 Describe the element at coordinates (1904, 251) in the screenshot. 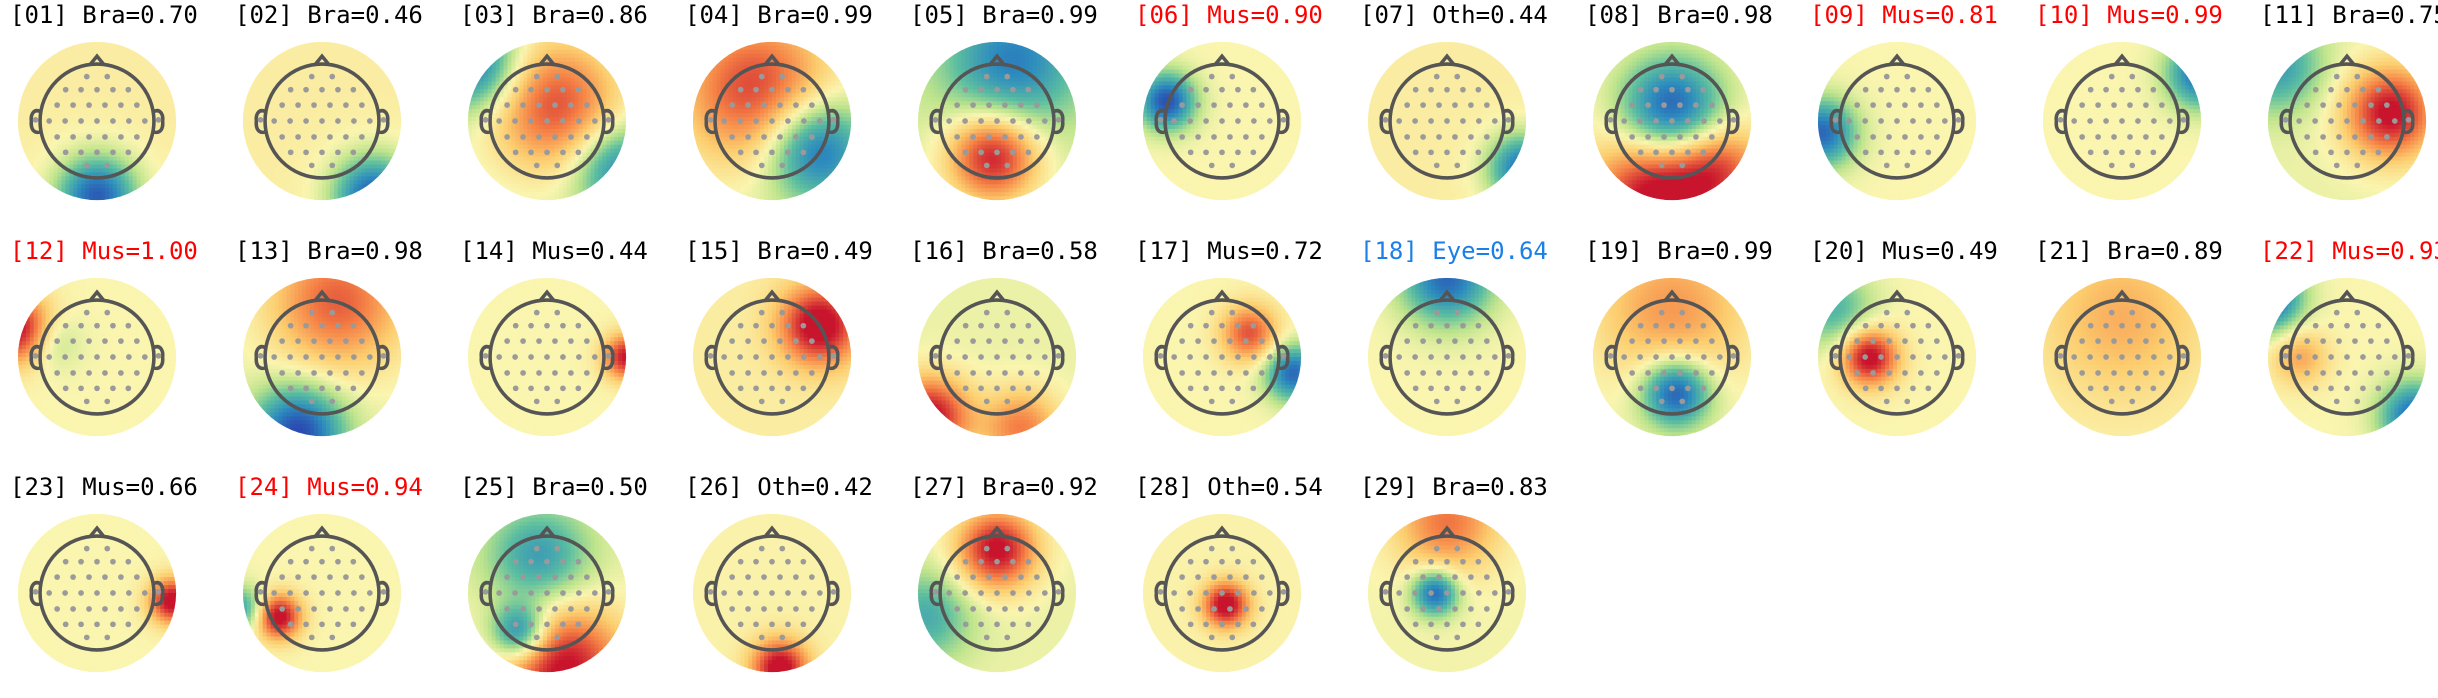

I see `component-title: [20] Mus=0.49` at that location.